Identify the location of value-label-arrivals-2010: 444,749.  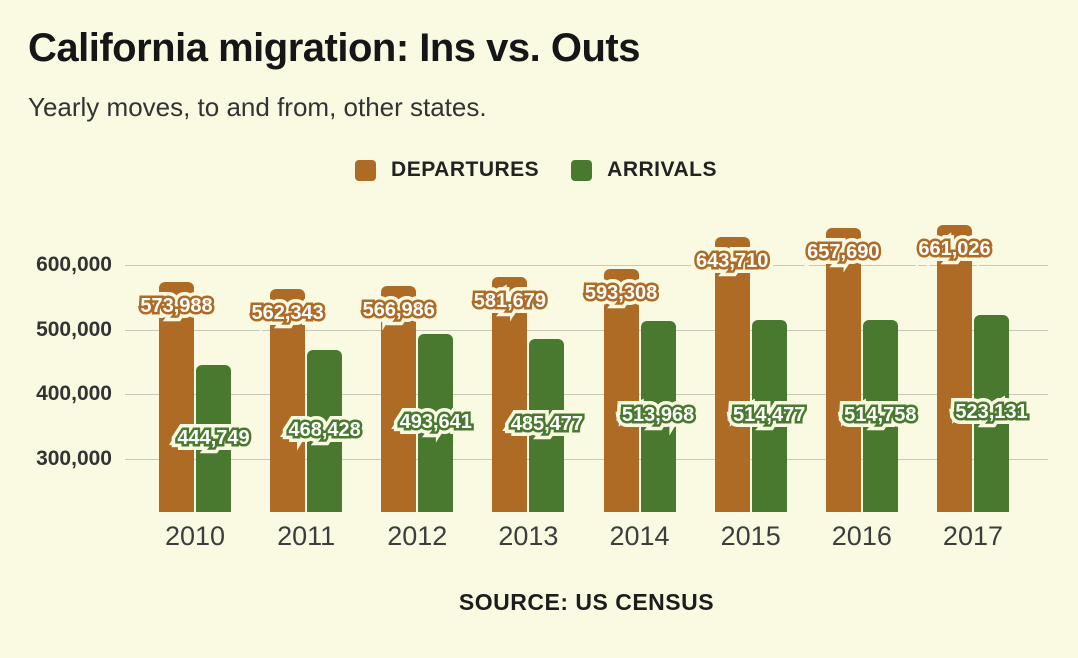
(213, 438).